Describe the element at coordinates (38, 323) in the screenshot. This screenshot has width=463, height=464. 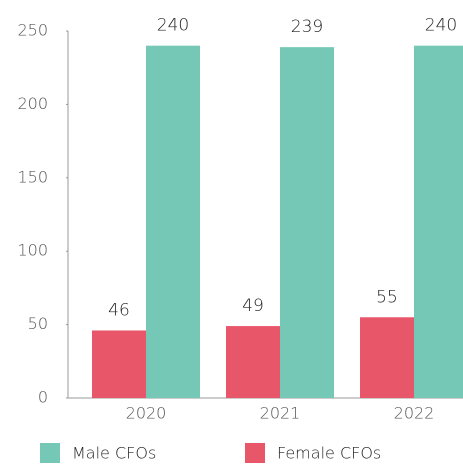
I see `y-tick-label: 50` at that location.